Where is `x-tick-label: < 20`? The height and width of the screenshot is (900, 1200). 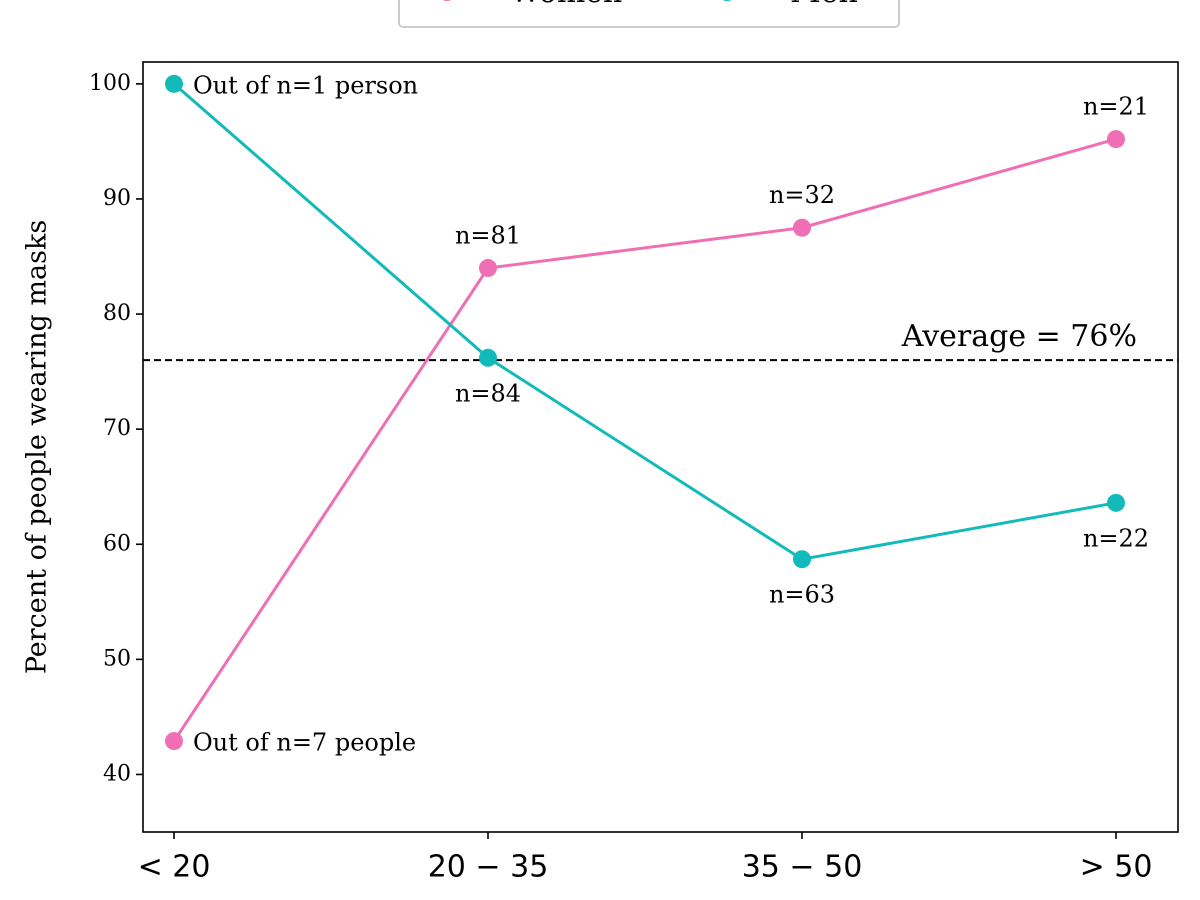 x-tick-label: < 20 is located at coordinates (174, 867).